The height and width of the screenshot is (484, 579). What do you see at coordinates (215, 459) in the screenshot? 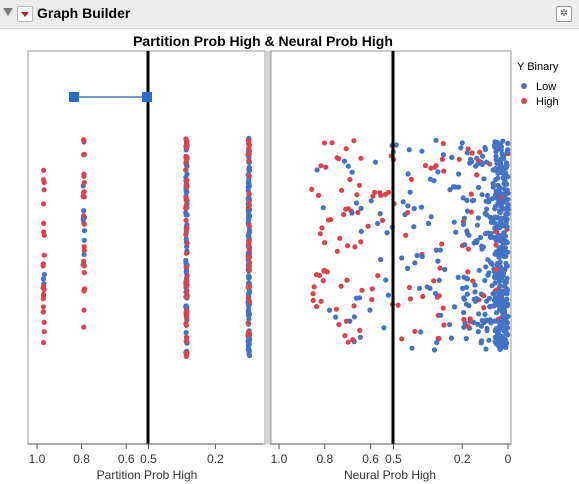
I see `axis-tick-label: 0.2` at bounding box center [215, 459].